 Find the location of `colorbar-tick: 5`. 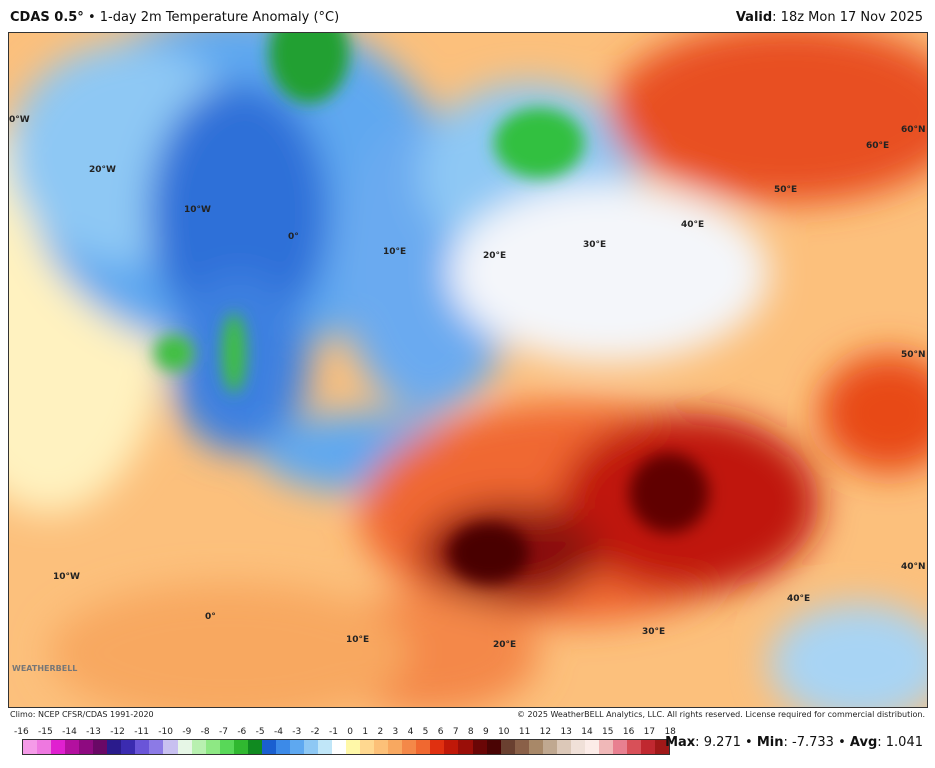

colorbar-tick: 5 is located at coordinates (425, 732).